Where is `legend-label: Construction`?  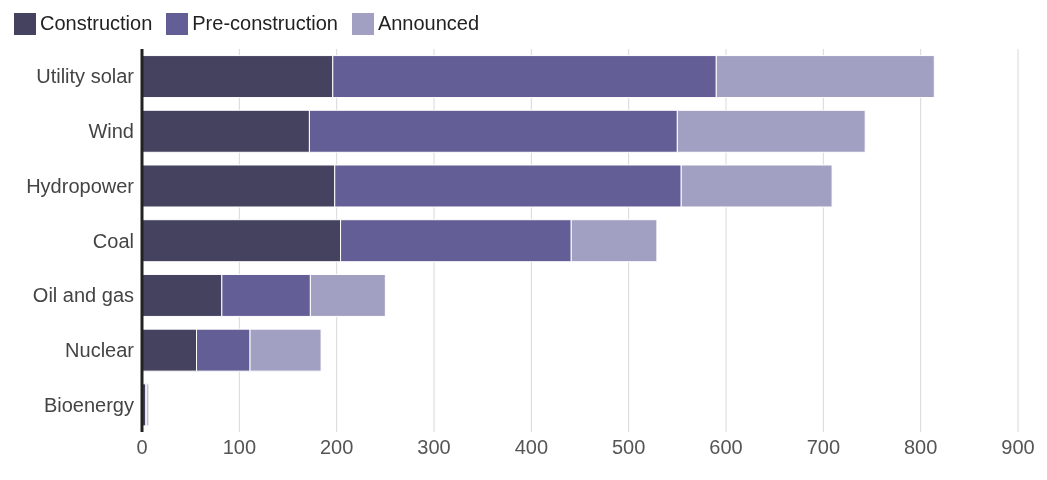
legend-label: Construction is located at coordinates (96, 23).